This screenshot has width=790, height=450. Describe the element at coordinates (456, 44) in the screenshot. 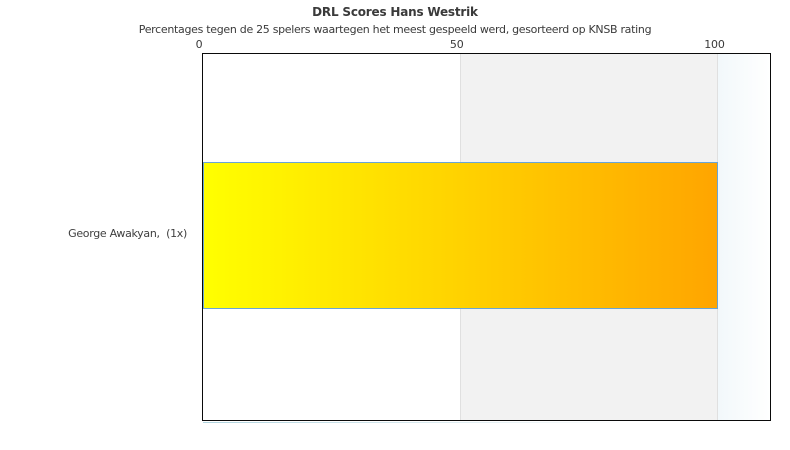

I see `x-tick-label-50: 50` at that location.